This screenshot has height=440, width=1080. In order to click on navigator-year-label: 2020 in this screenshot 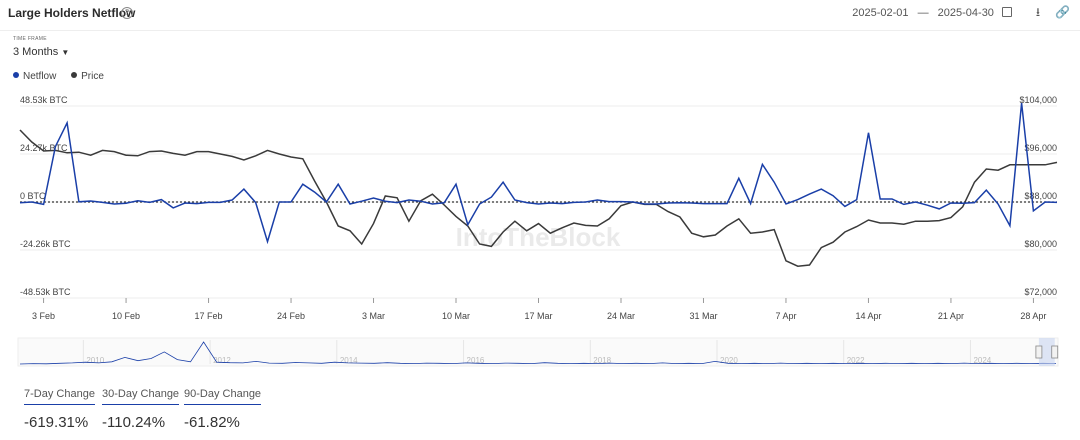, I will do `click(729, 360)`.